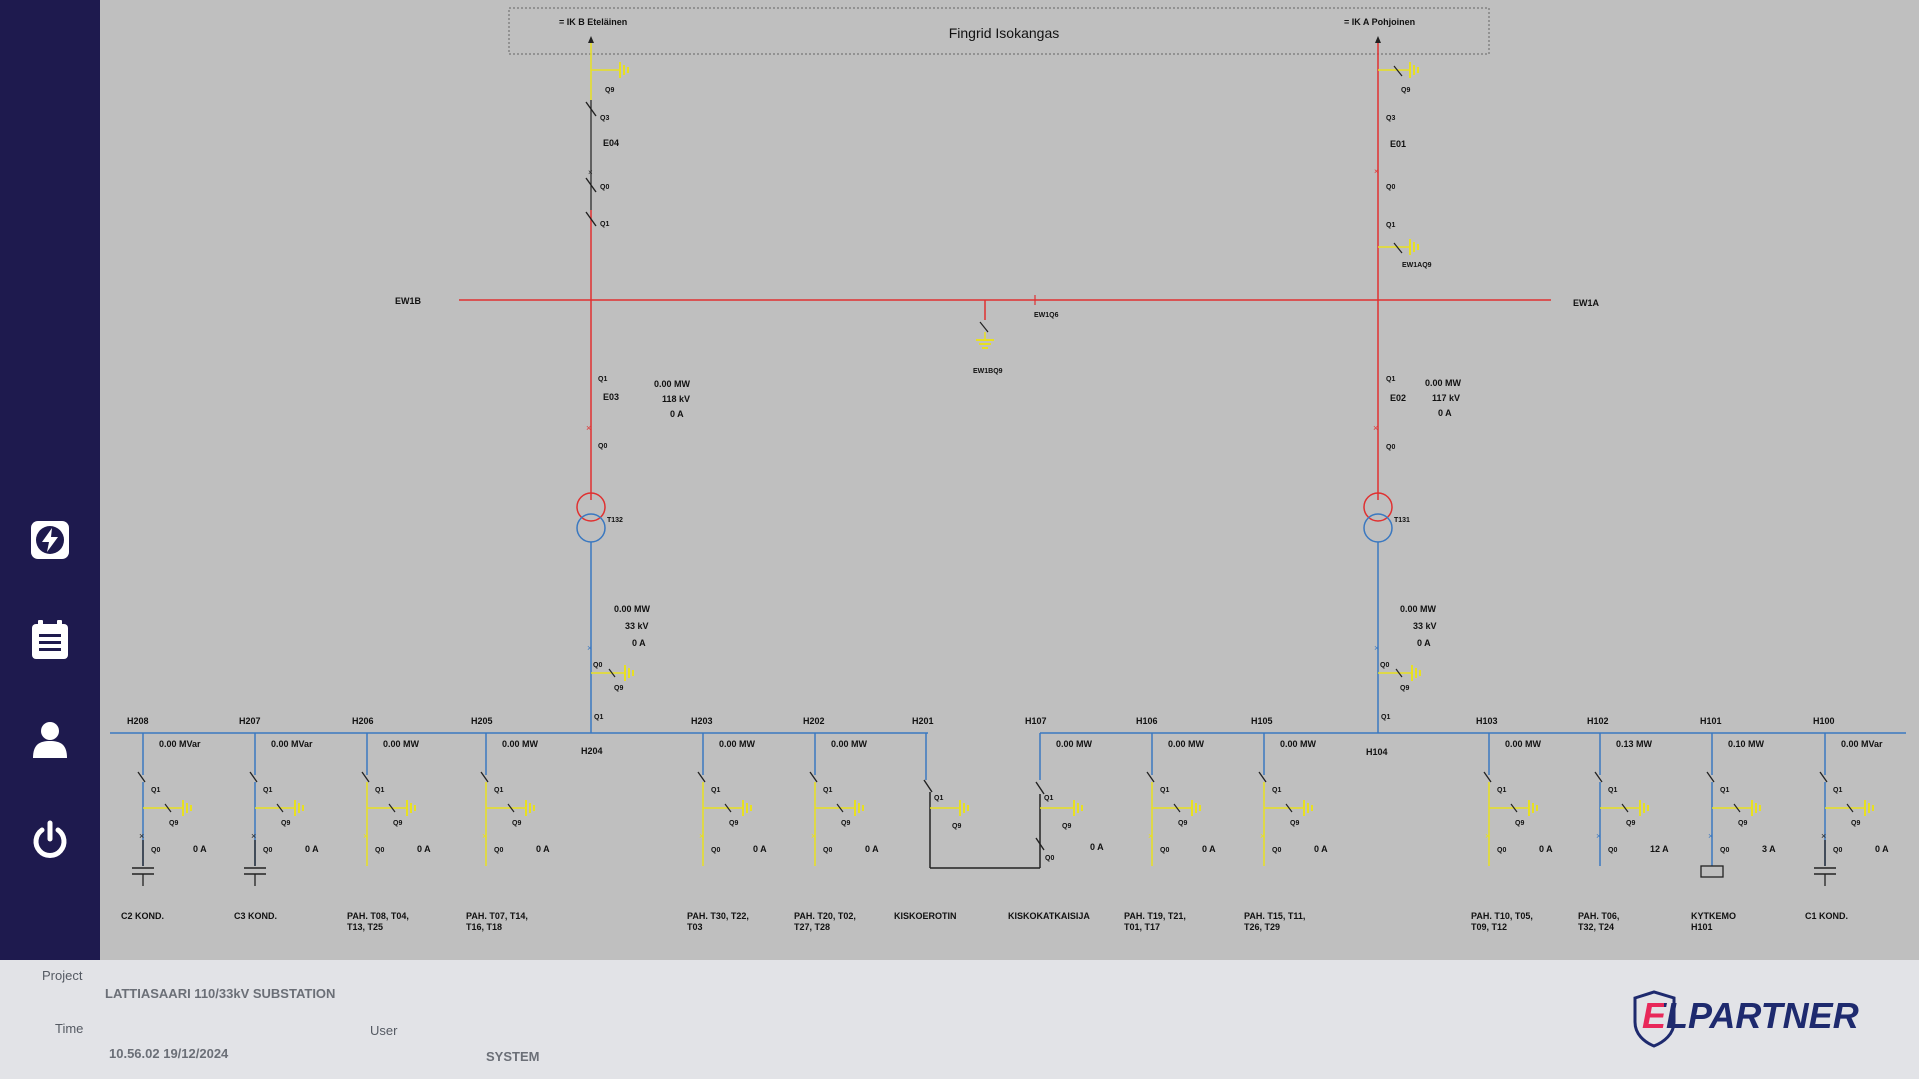 The height and width of the screenshot is (1079, 1919). Describe the element at coordinates (1379, 22) in the screenshot. I see `incoming-right-label: = IK A Pohjoinen` at that location.